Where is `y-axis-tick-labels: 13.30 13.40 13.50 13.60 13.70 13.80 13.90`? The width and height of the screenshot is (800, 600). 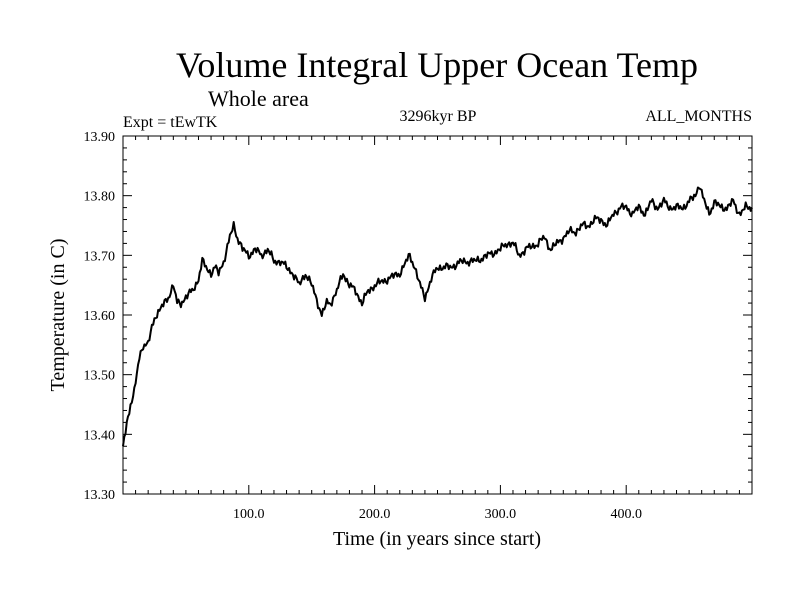 y-axis-tick-labels: 13.30 13.40 13.50 13.60 13.70 13.80 13.90 is located at coordinates (100, 316).